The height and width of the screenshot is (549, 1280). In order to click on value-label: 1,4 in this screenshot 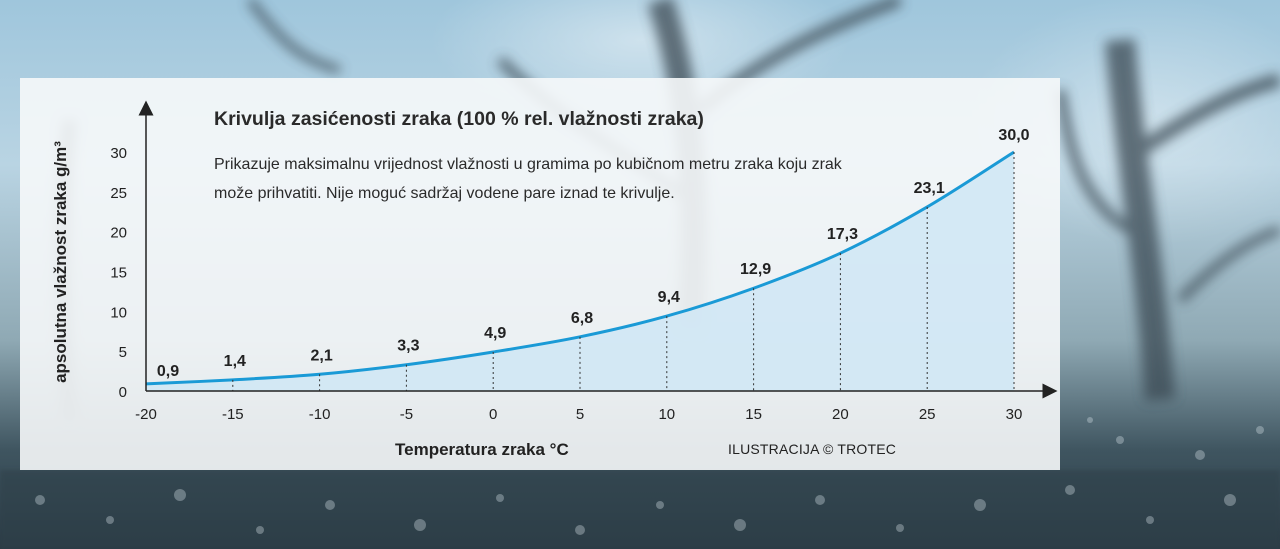, I will do `click(235, 361)`.